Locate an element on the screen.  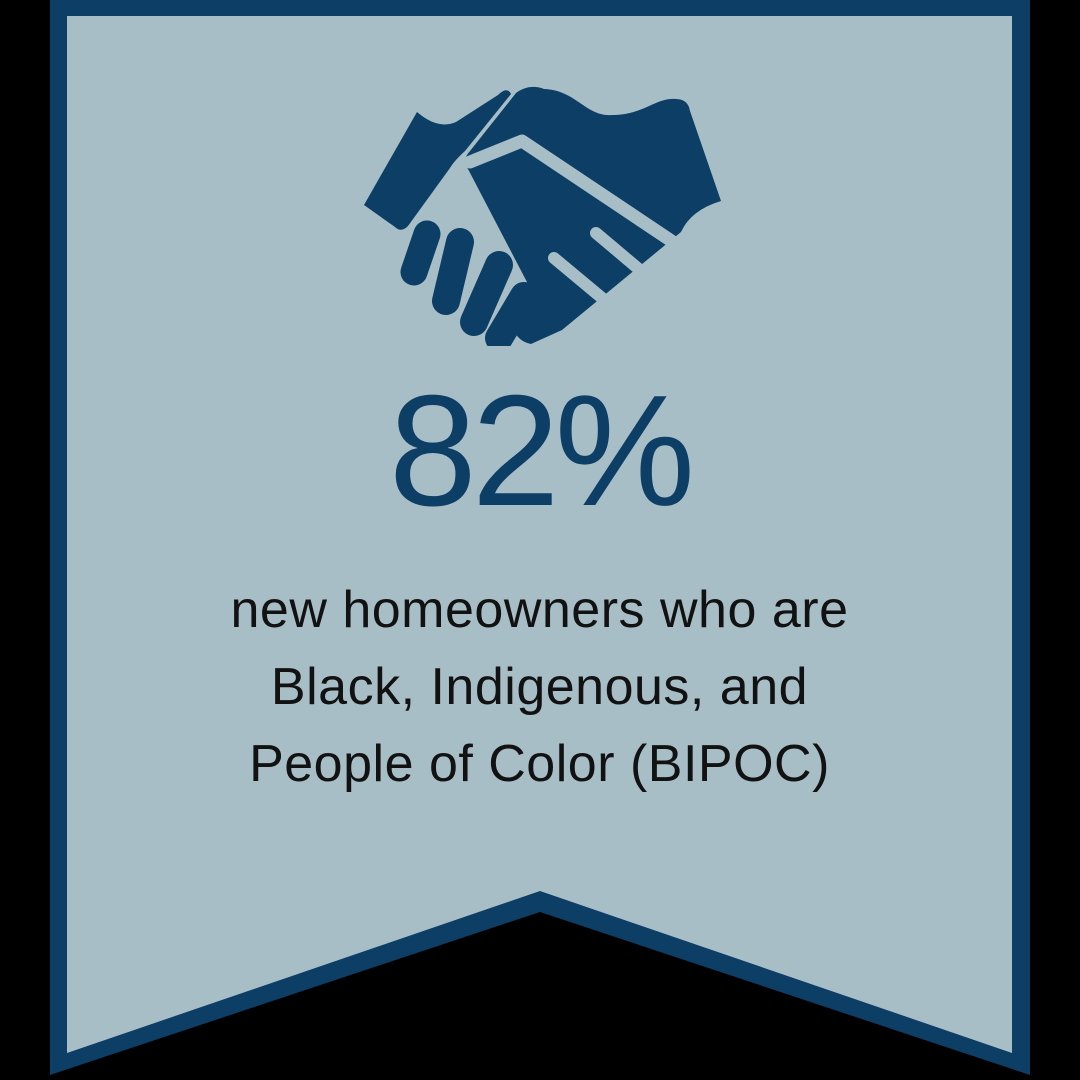
handshake-left-arm is located at coordinates (437, 160).